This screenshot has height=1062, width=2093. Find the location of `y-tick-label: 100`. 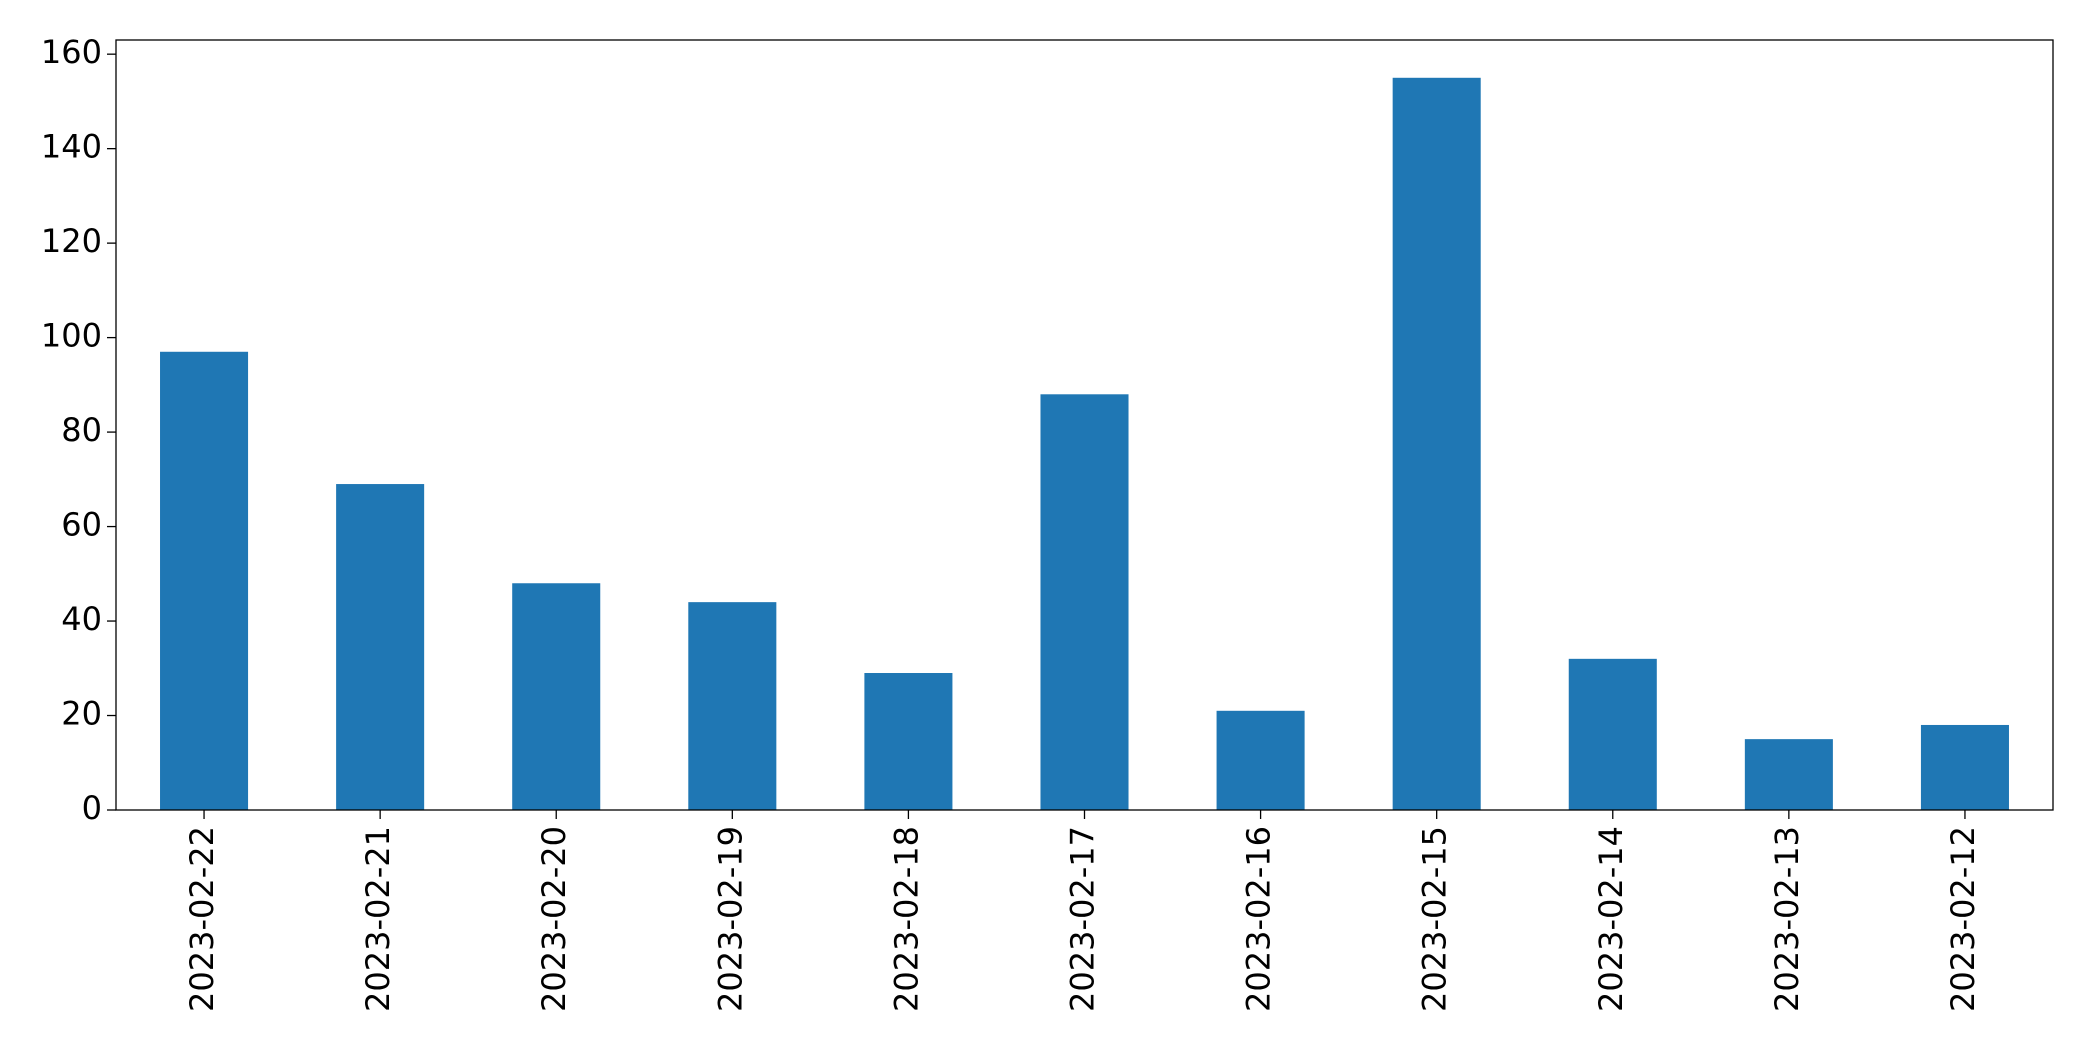

y-tick-label: 100 is located at coordinates (71, 336).